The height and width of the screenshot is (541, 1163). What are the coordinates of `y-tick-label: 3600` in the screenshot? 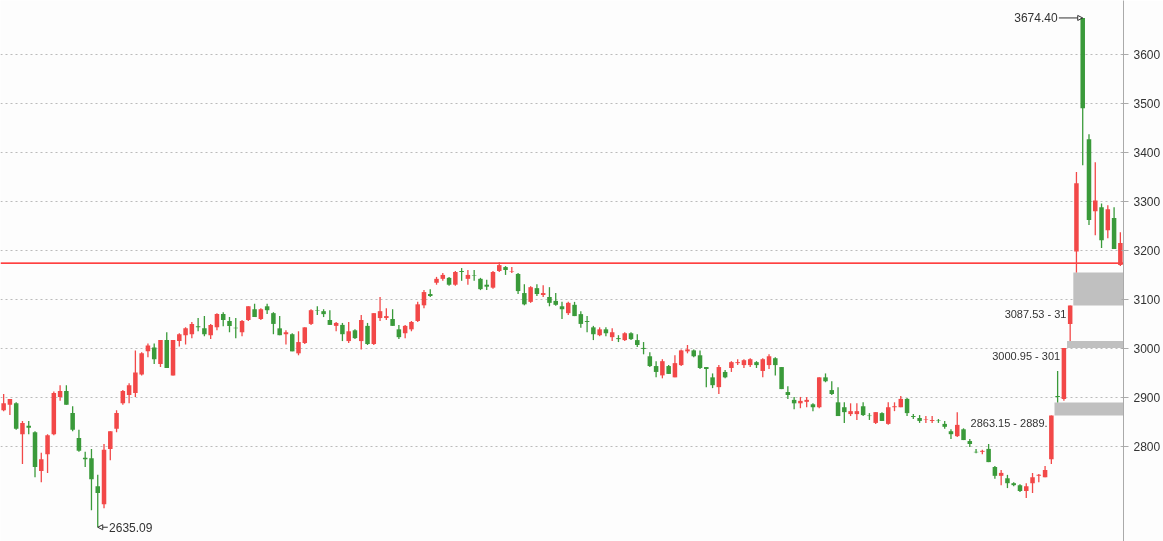 It's located at (1147, 54).